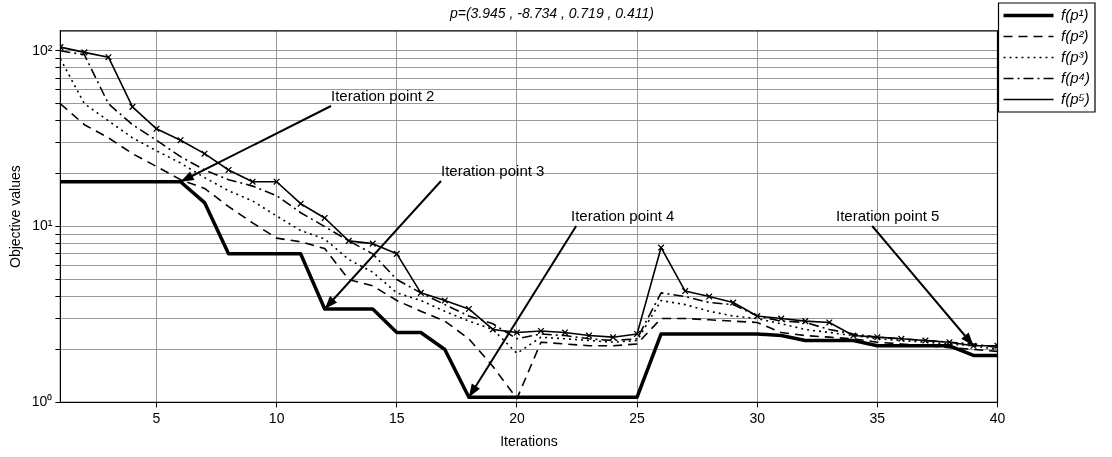 The width and height of the screenshot is (1112, 457). What do you see at coordinates (551, 13) in the screenshot?
I see `chart-title: p=(3.945 , -8.734 , 0.719 , 0.411)` at bounding box center [551, 13].